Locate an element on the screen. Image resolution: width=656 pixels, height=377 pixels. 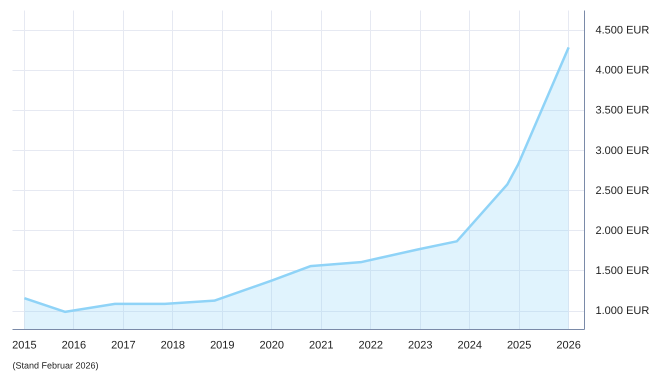
x-tick-label: 2023 is located at coordinates (420, 346).